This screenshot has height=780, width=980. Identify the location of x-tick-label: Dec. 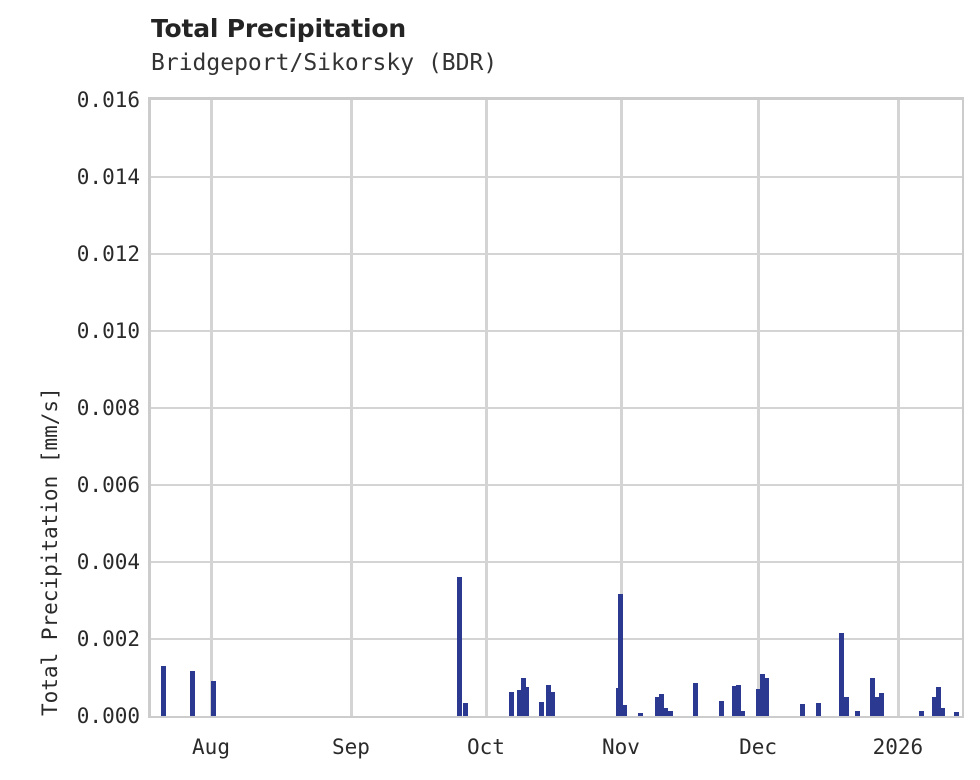
(758, 747).